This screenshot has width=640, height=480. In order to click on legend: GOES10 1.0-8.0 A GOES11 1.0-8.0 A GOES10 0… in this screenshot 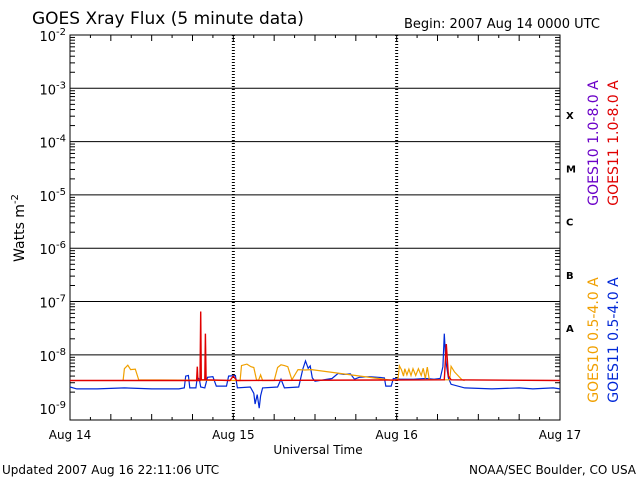, I will do `click(604, 241)`.